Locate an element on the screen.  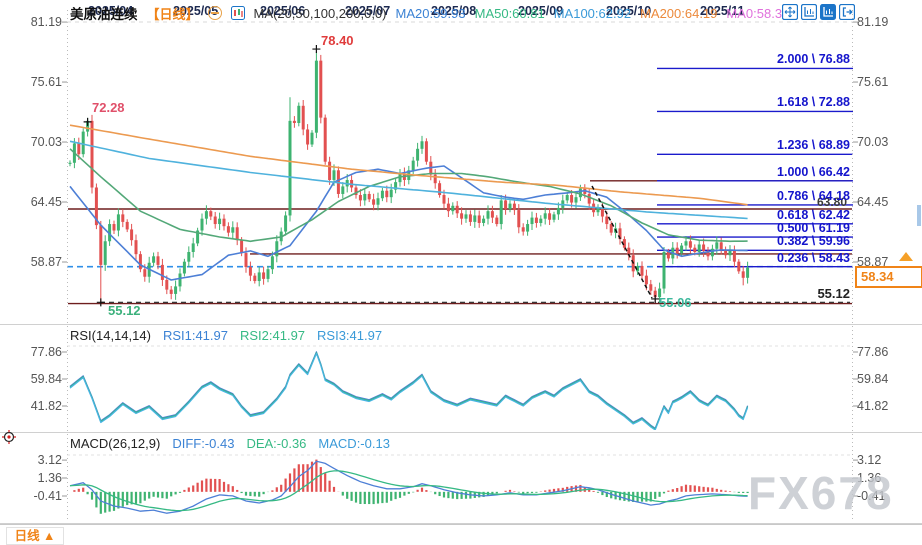
right-scrollbar-thumb is located at coordinates (919, 215).